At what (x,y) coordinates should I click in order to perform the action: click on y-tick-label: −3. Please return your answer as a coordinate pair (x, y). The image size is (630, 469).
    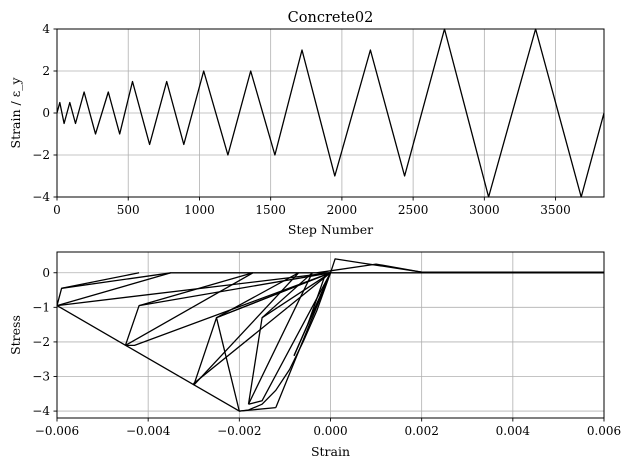
    Looking at the image, I should click on (41, 377).